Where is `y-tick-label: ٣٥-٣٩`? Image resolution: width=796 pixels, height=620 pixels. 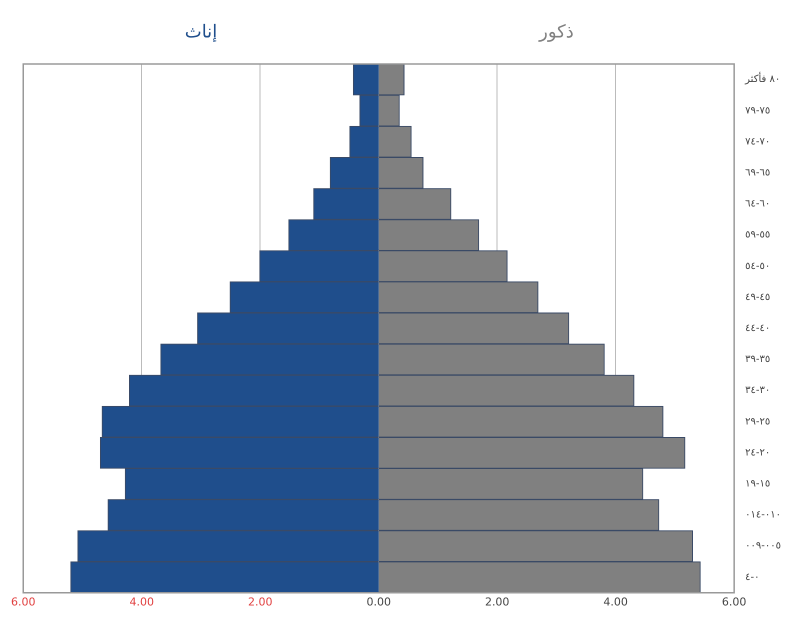
y-tick-label: ٣٥-٣٩ is located at coordinates (757, 360).